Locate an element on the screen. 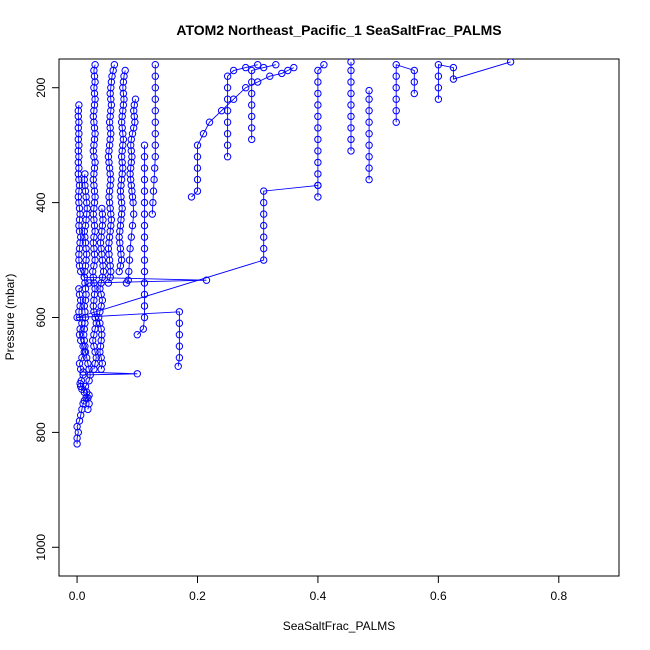 This screenshot has width=650, height=650. y-tick-label: 1000 is located at coordinates (41, 547).